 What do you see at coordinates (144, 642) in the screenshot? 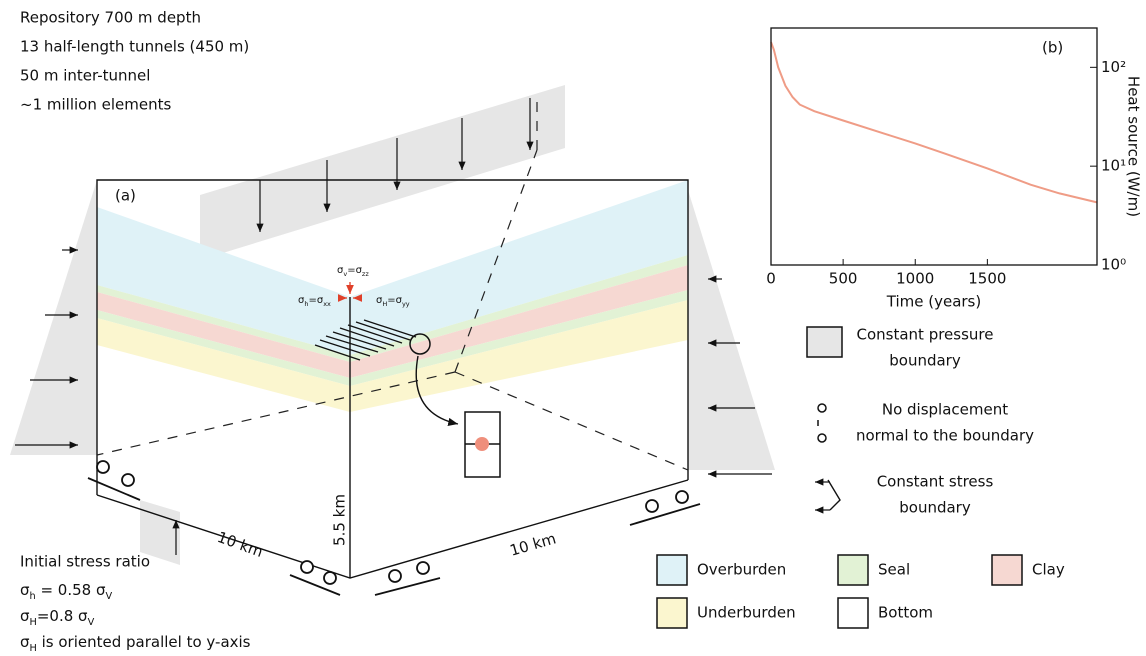
I see `text-part: is oriented parallel to y-axis` at bounding box center [144, 642].